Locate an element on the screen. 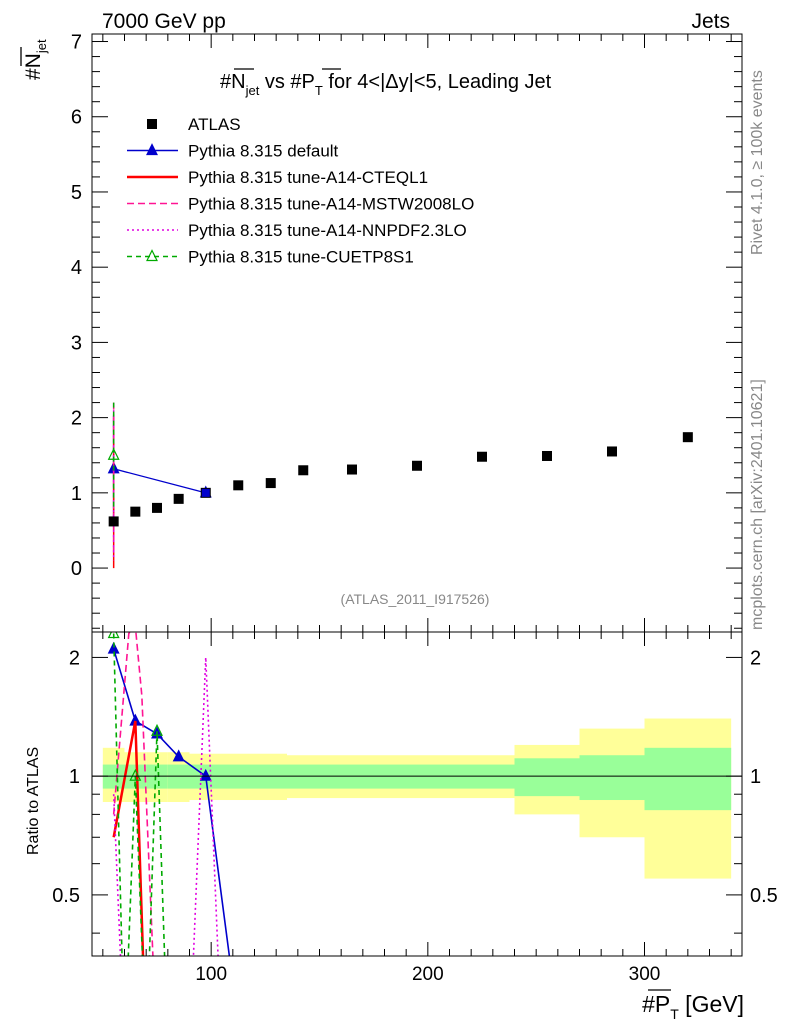 Image resolution: width=786 pixels, height=1024 pixels. legend-label: Pythia 8.315 tune-A14-MSTW2008LO is located at coordinates (331, 204).